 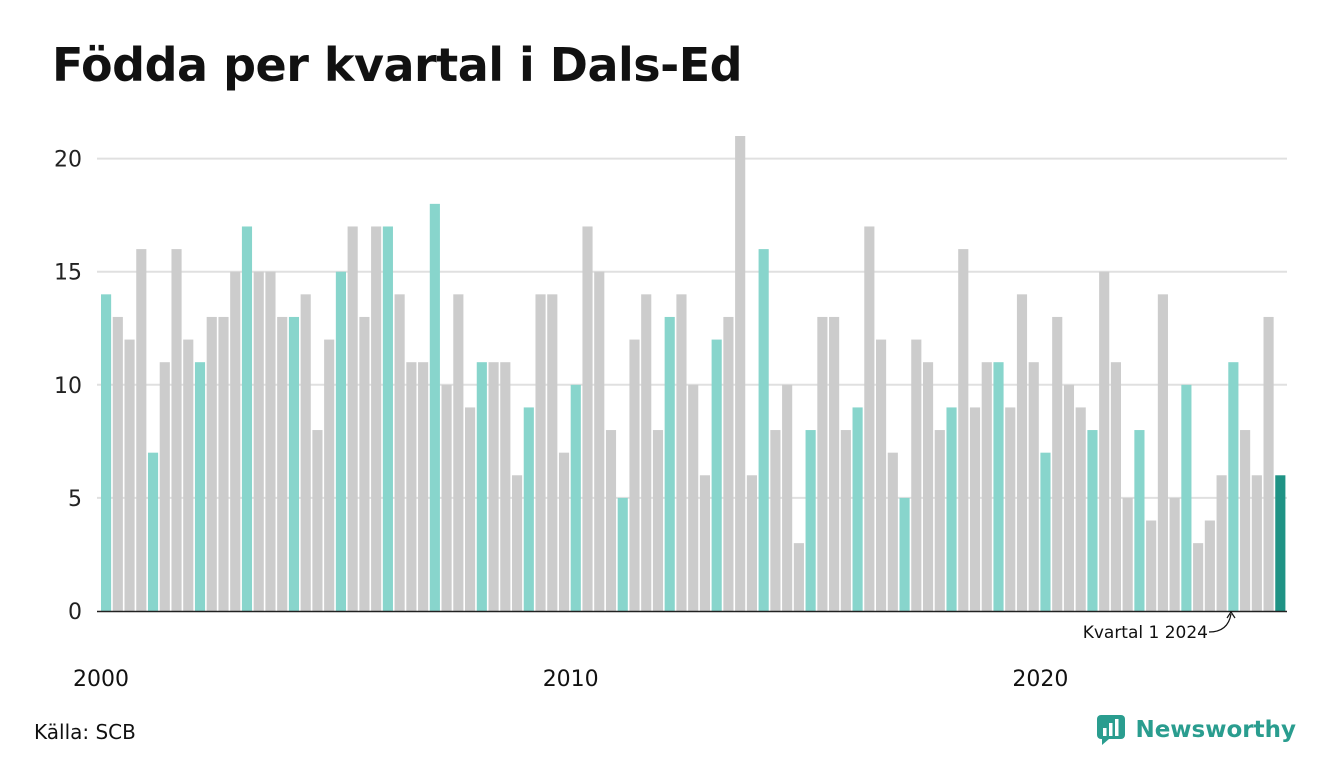 I want to click on y-tick-label: 20, so click(x=68, y=160).